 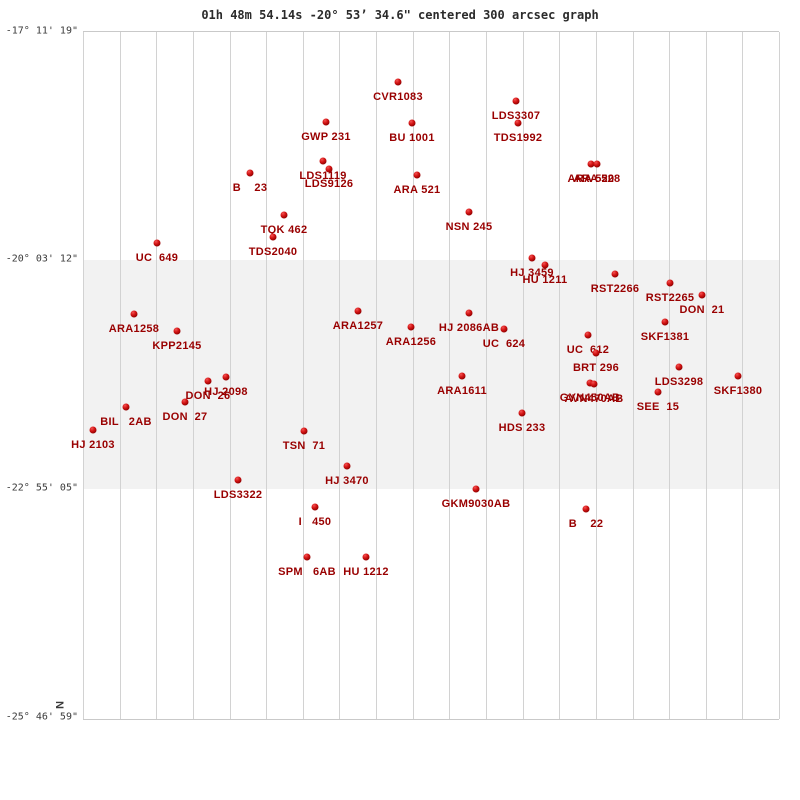 I want to click on star-label: I 450, so click(x=315, y=522).